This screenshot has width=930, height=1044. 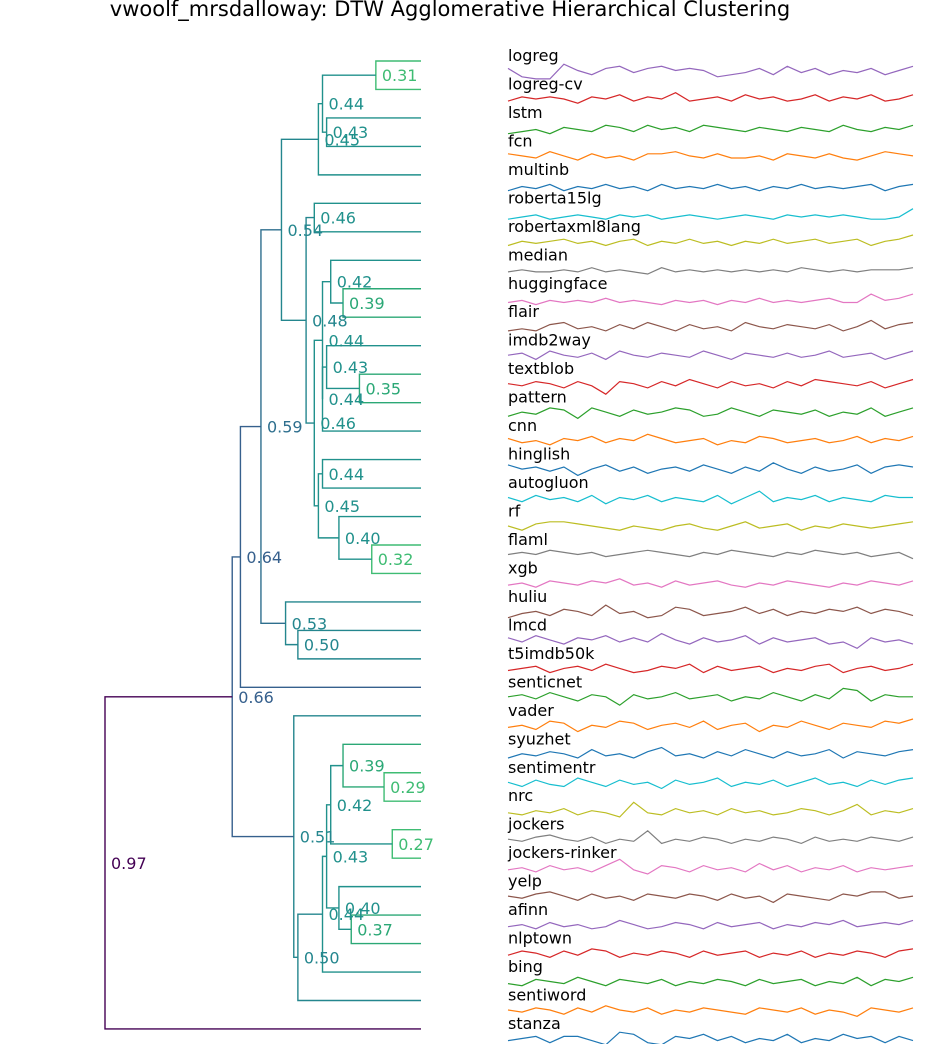 I want to click on leaf-label-flair: flair, so click(x=523, y=311).